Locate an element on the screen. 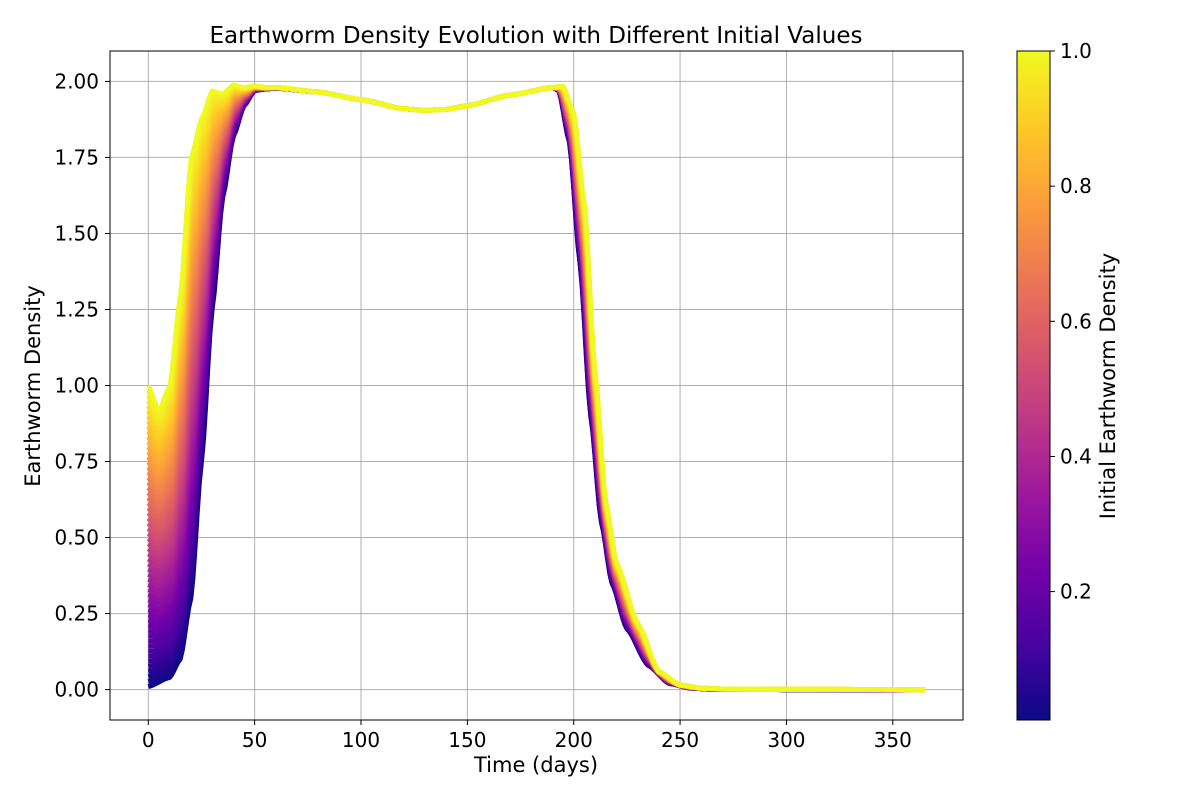 This screenshot has height=800, width=1200. colorbar-tick-label: 0.6 is located at coordinates (1076, 321).